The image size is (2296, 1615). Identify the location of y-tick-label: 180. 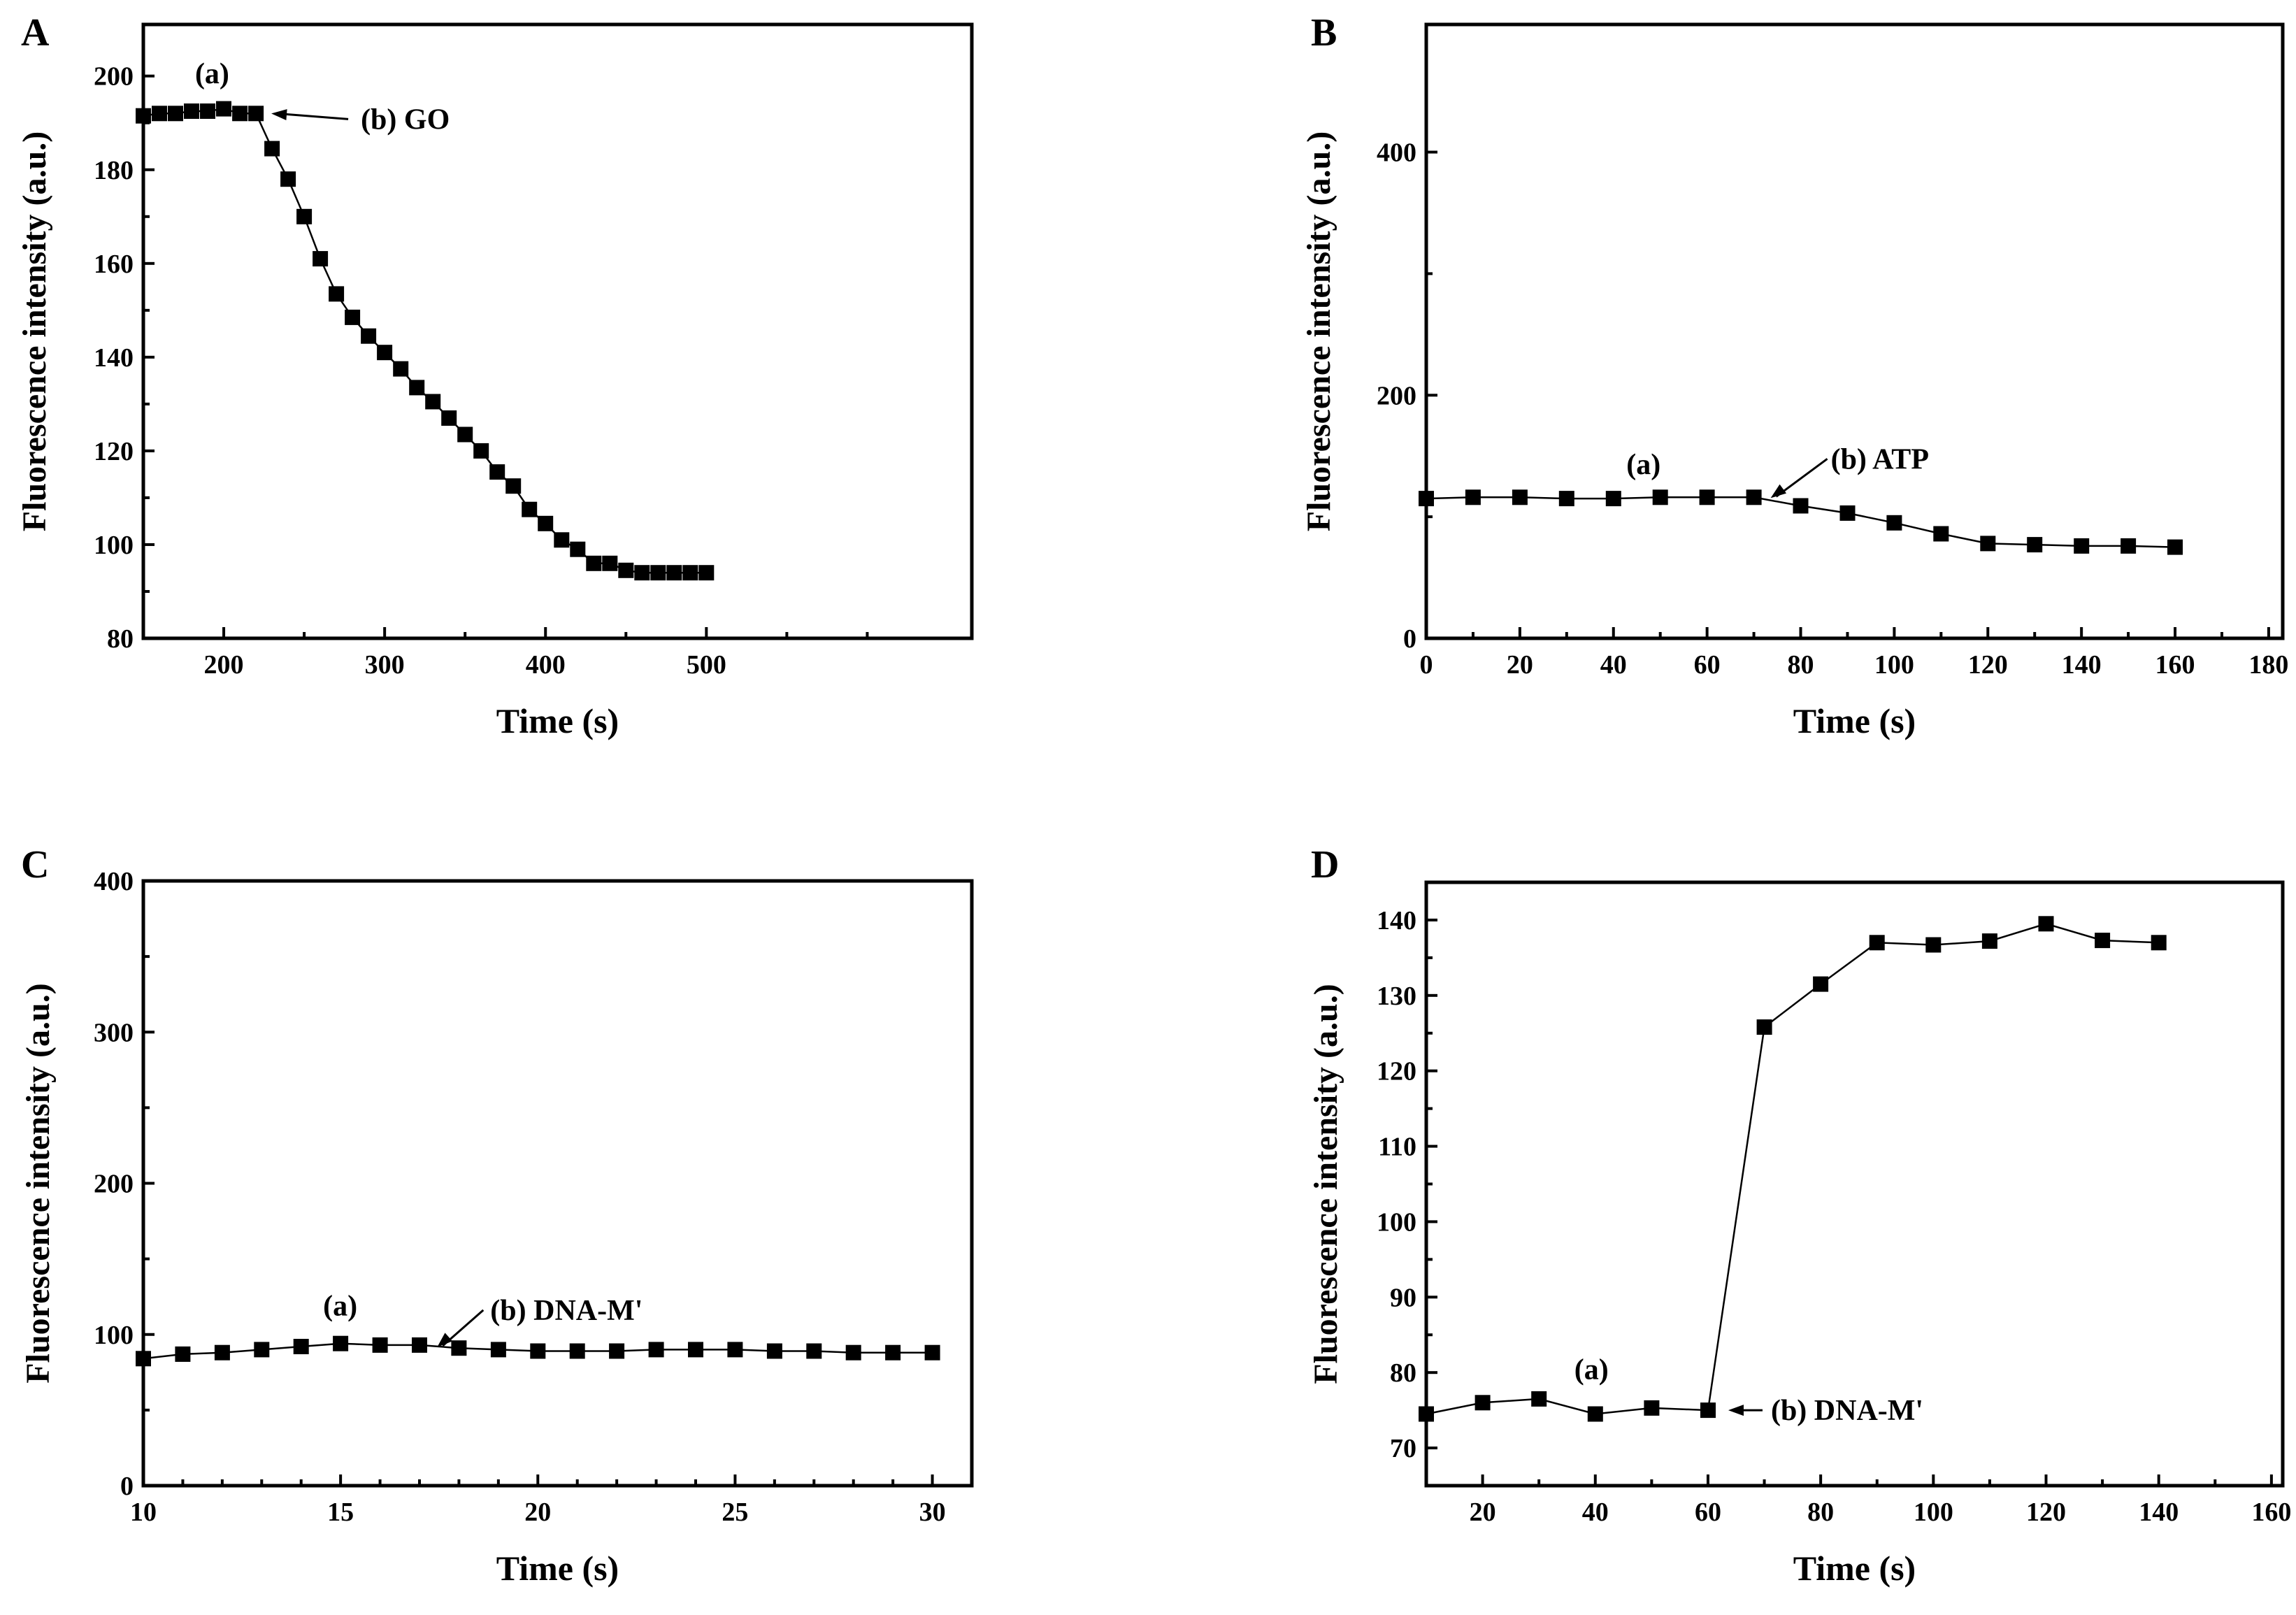
(114, 170).